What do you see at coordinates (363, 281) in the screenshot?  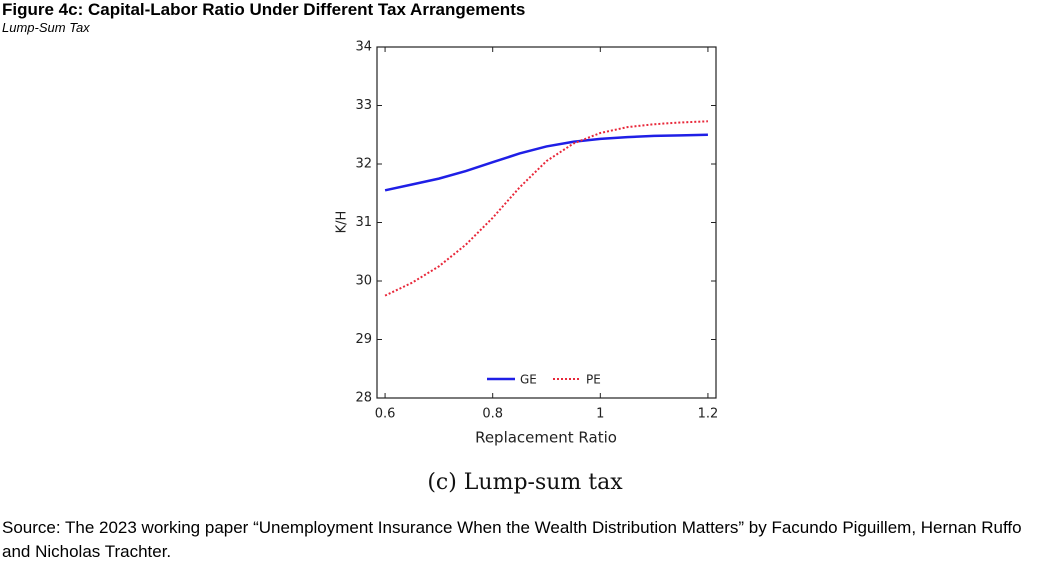 I see `y-tick-label: 30` at bounding box center [363, 281].